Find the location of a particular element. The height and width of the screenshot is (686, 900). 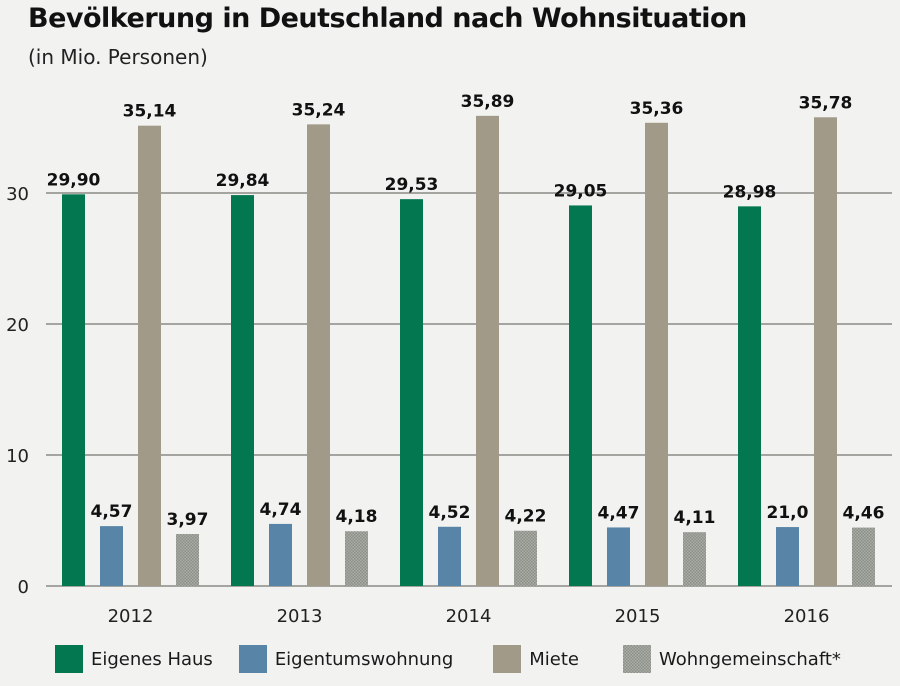

y-tick-label: 0 is located at coordinates (23, 587).